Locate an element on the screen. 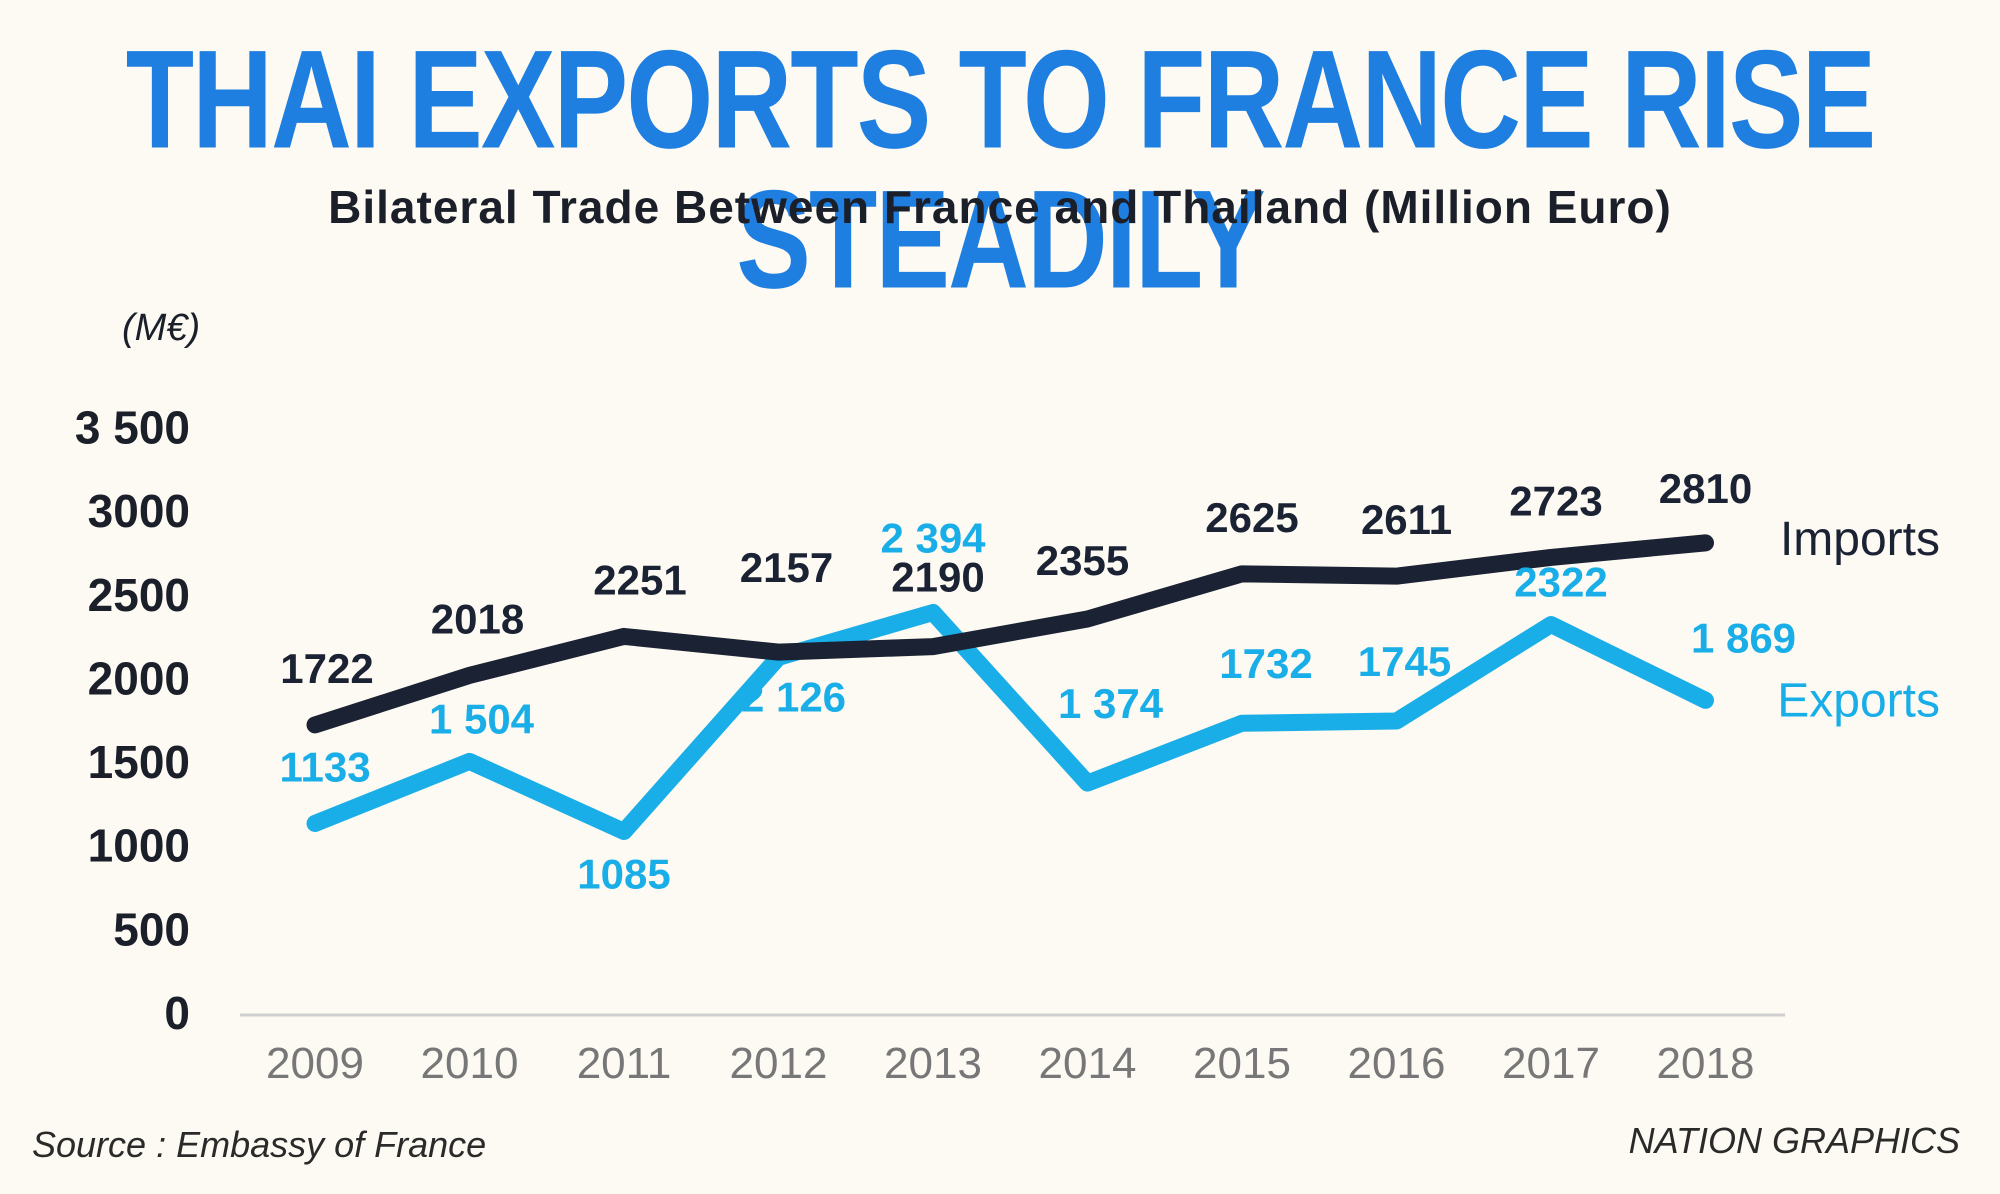 This screenshot has width=2000, height=1194. x-tick-label: 2009 is located at coordinates (315, 1063).